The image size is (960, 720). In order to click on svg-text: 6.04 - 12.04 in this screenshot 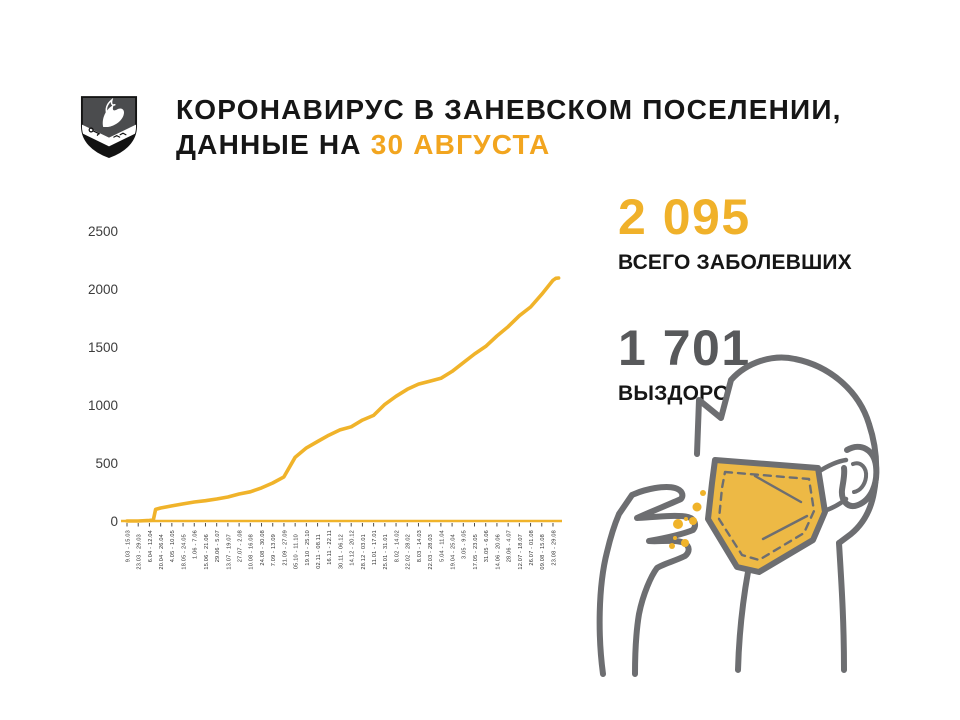, I will do `click(151, 546)`.